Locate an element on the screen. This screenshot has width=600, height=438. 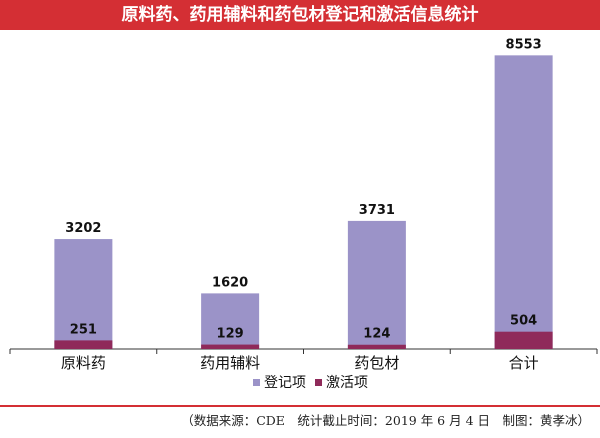
title-bar is located at coordinates (300, 15).